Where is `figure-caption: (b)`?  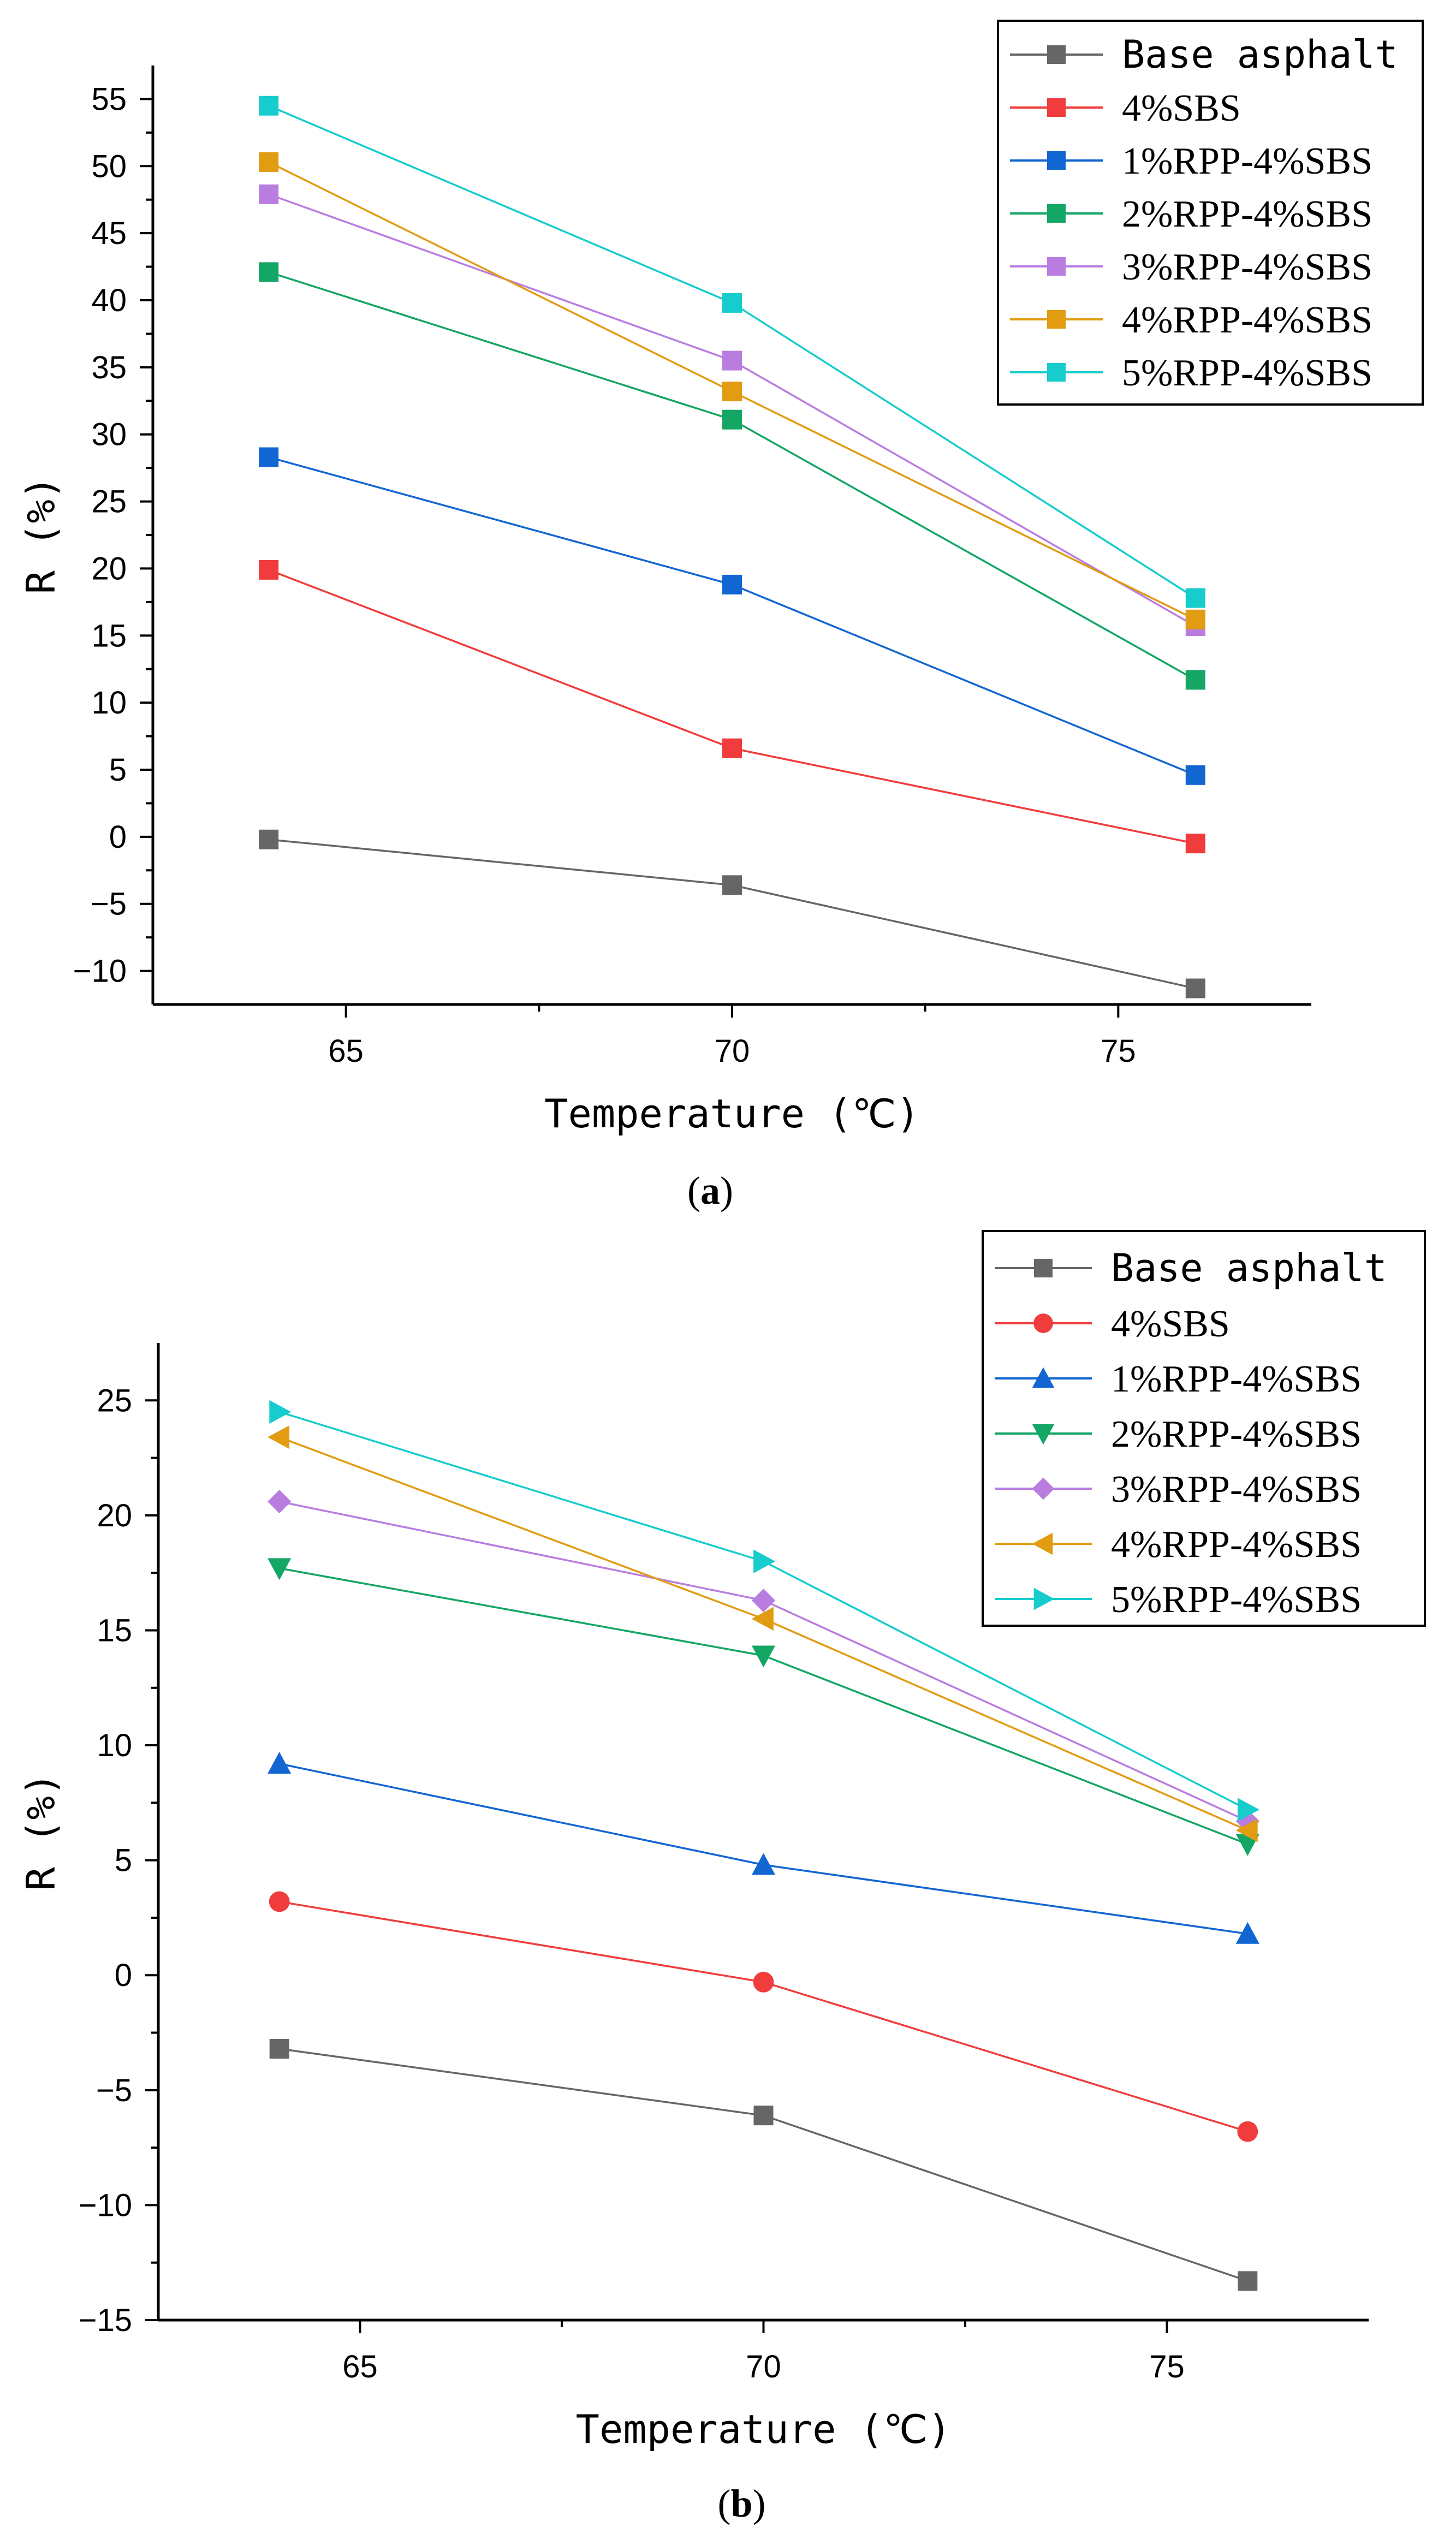
figure-caption: (b) is located at coordinates (741, 2503).